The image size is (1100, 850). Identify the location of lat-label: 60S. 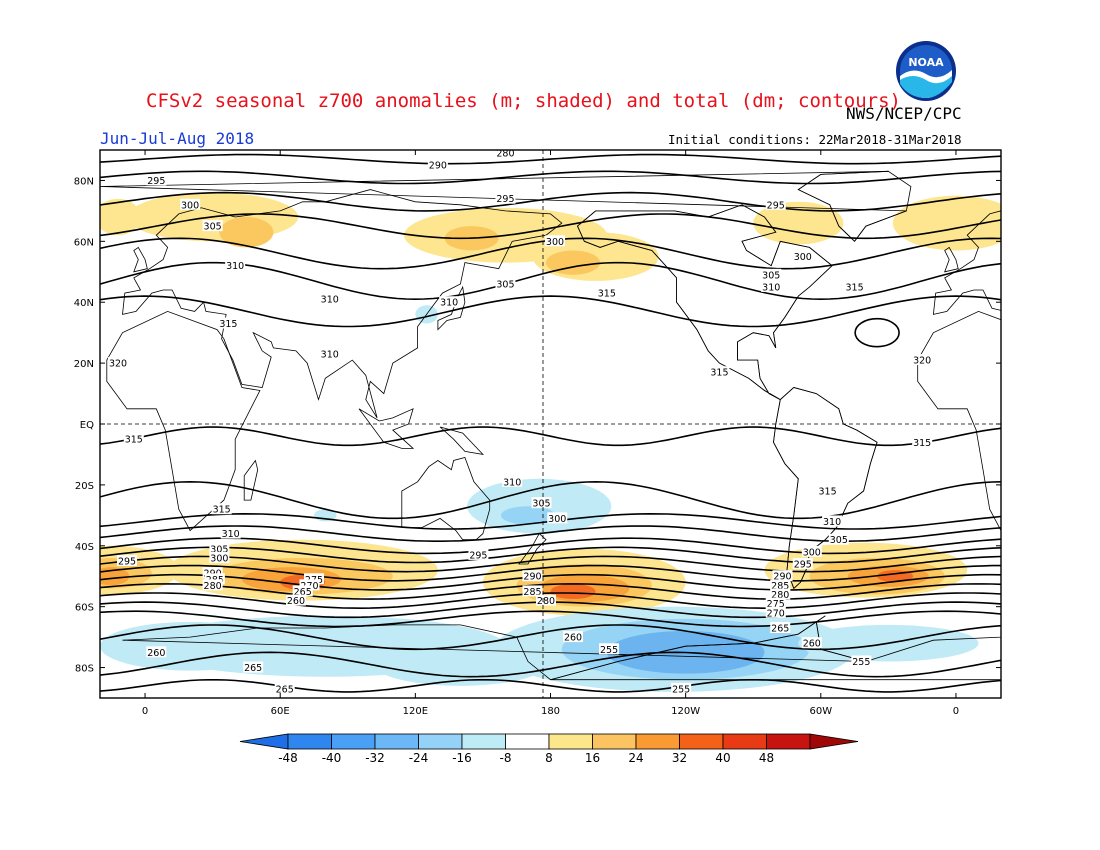
(84, 608).